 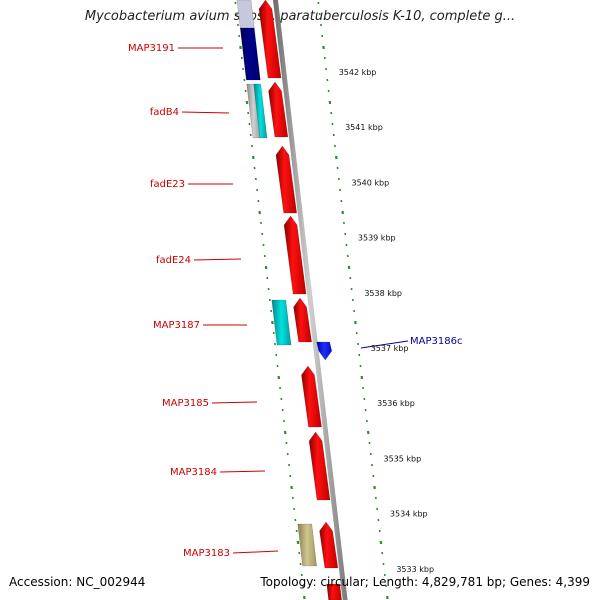 I want to click on kbp-tick-label: 3537 kbp, so click(x=390, y=348).